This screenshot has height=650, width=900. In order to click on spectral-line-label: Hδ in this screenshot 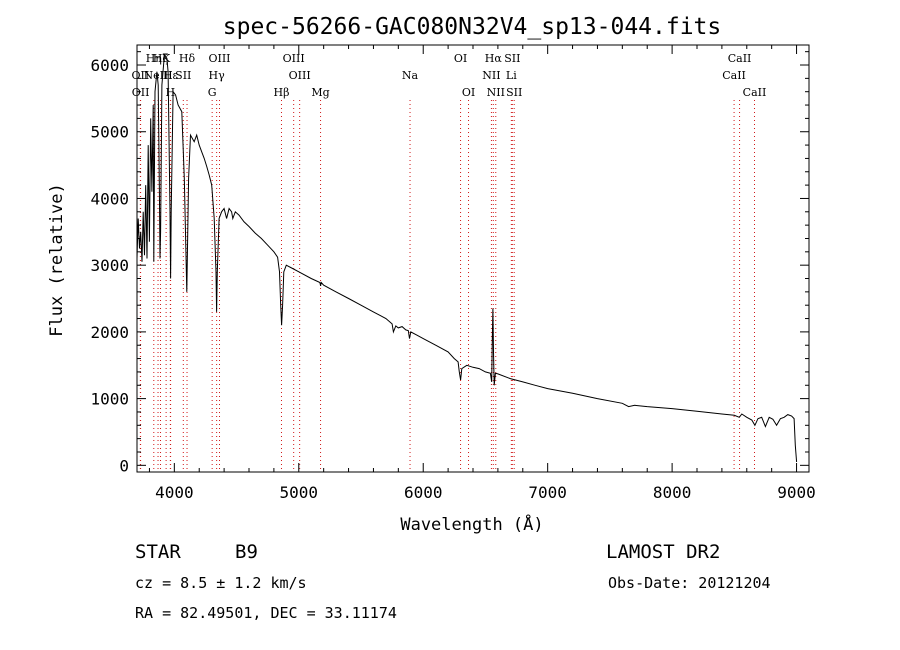, I will do `click(187, 58)`.